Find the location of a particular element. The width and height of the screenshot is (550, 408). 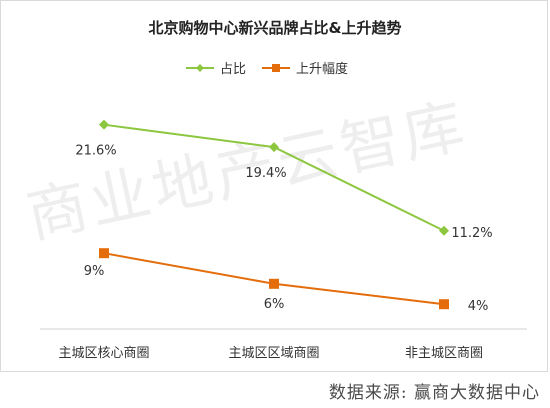

x-tick-label-2: 非主城区商圈 is located at coordinates (444, 353).